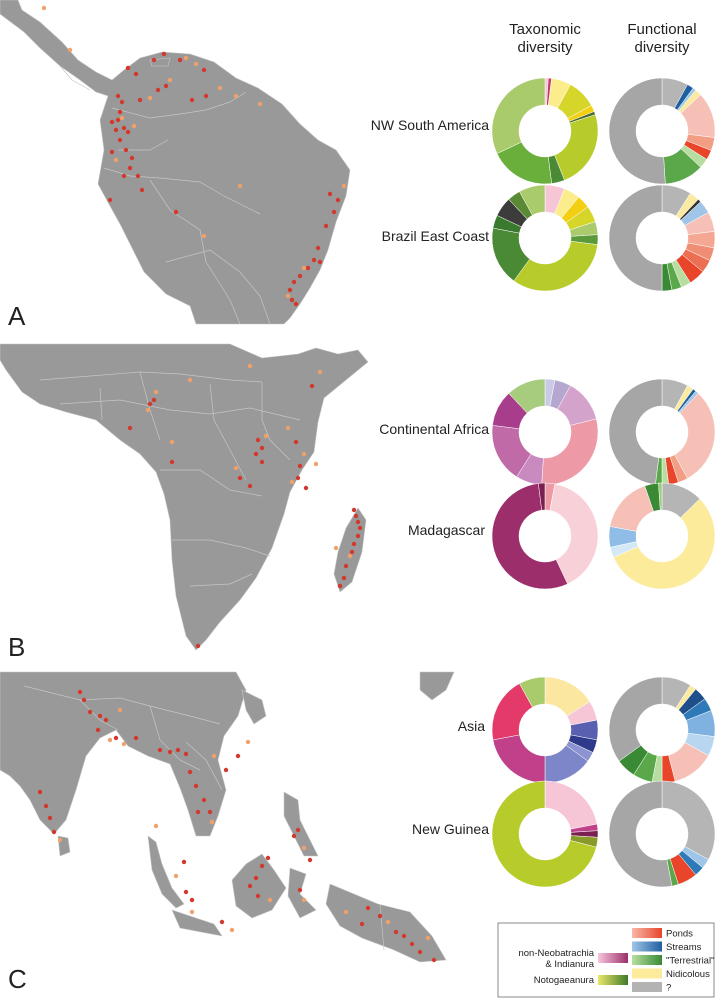 This screenshot has width=719, height=1000. I want to click on legend-gradient-non-neobatrachia, so click(613, 958).